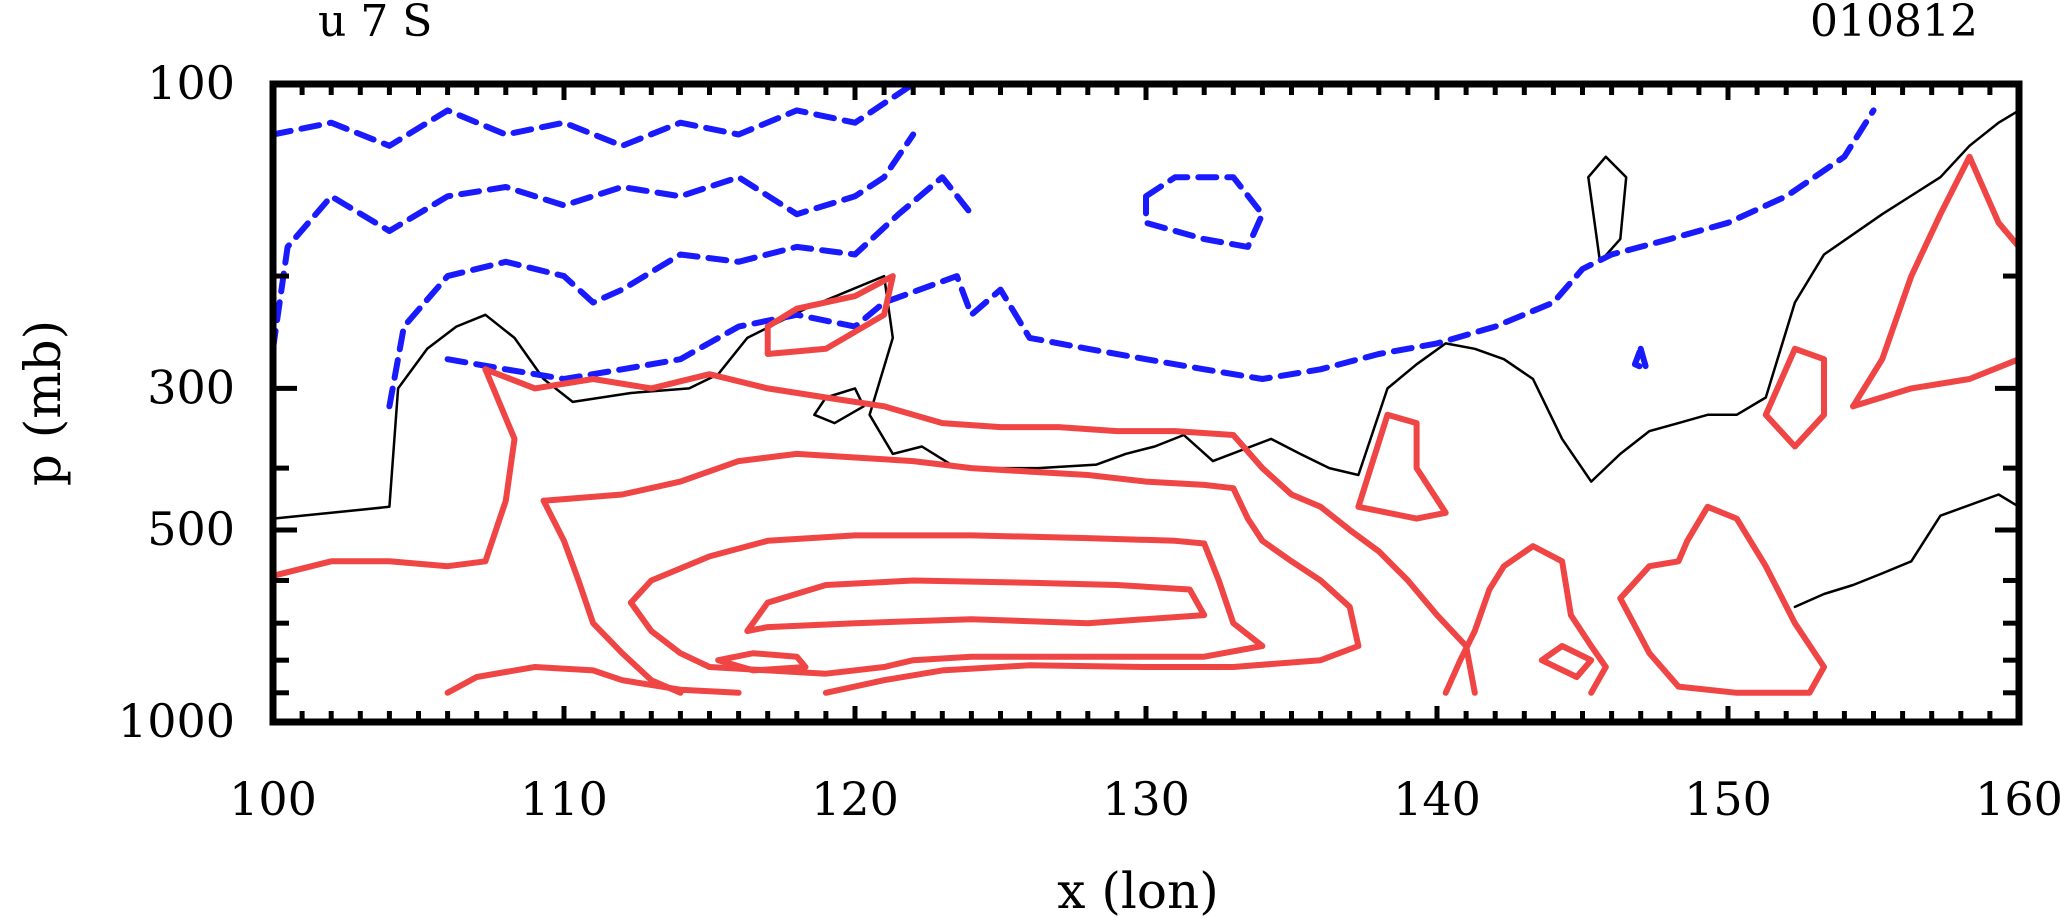 This screenshot has width=2060, height=923. I want to click on x-tick-label: 110, so click(564, 799).